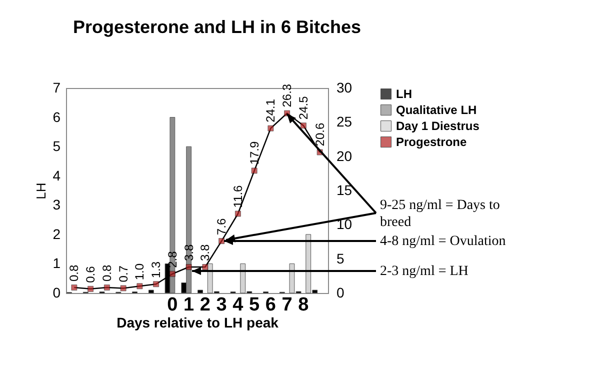 Image resolution: width=600 pixels, height=373 pixels. Describe the element at coordinates (56, 146) in the screenshot. I see `y-tick-label: 5` at that location.